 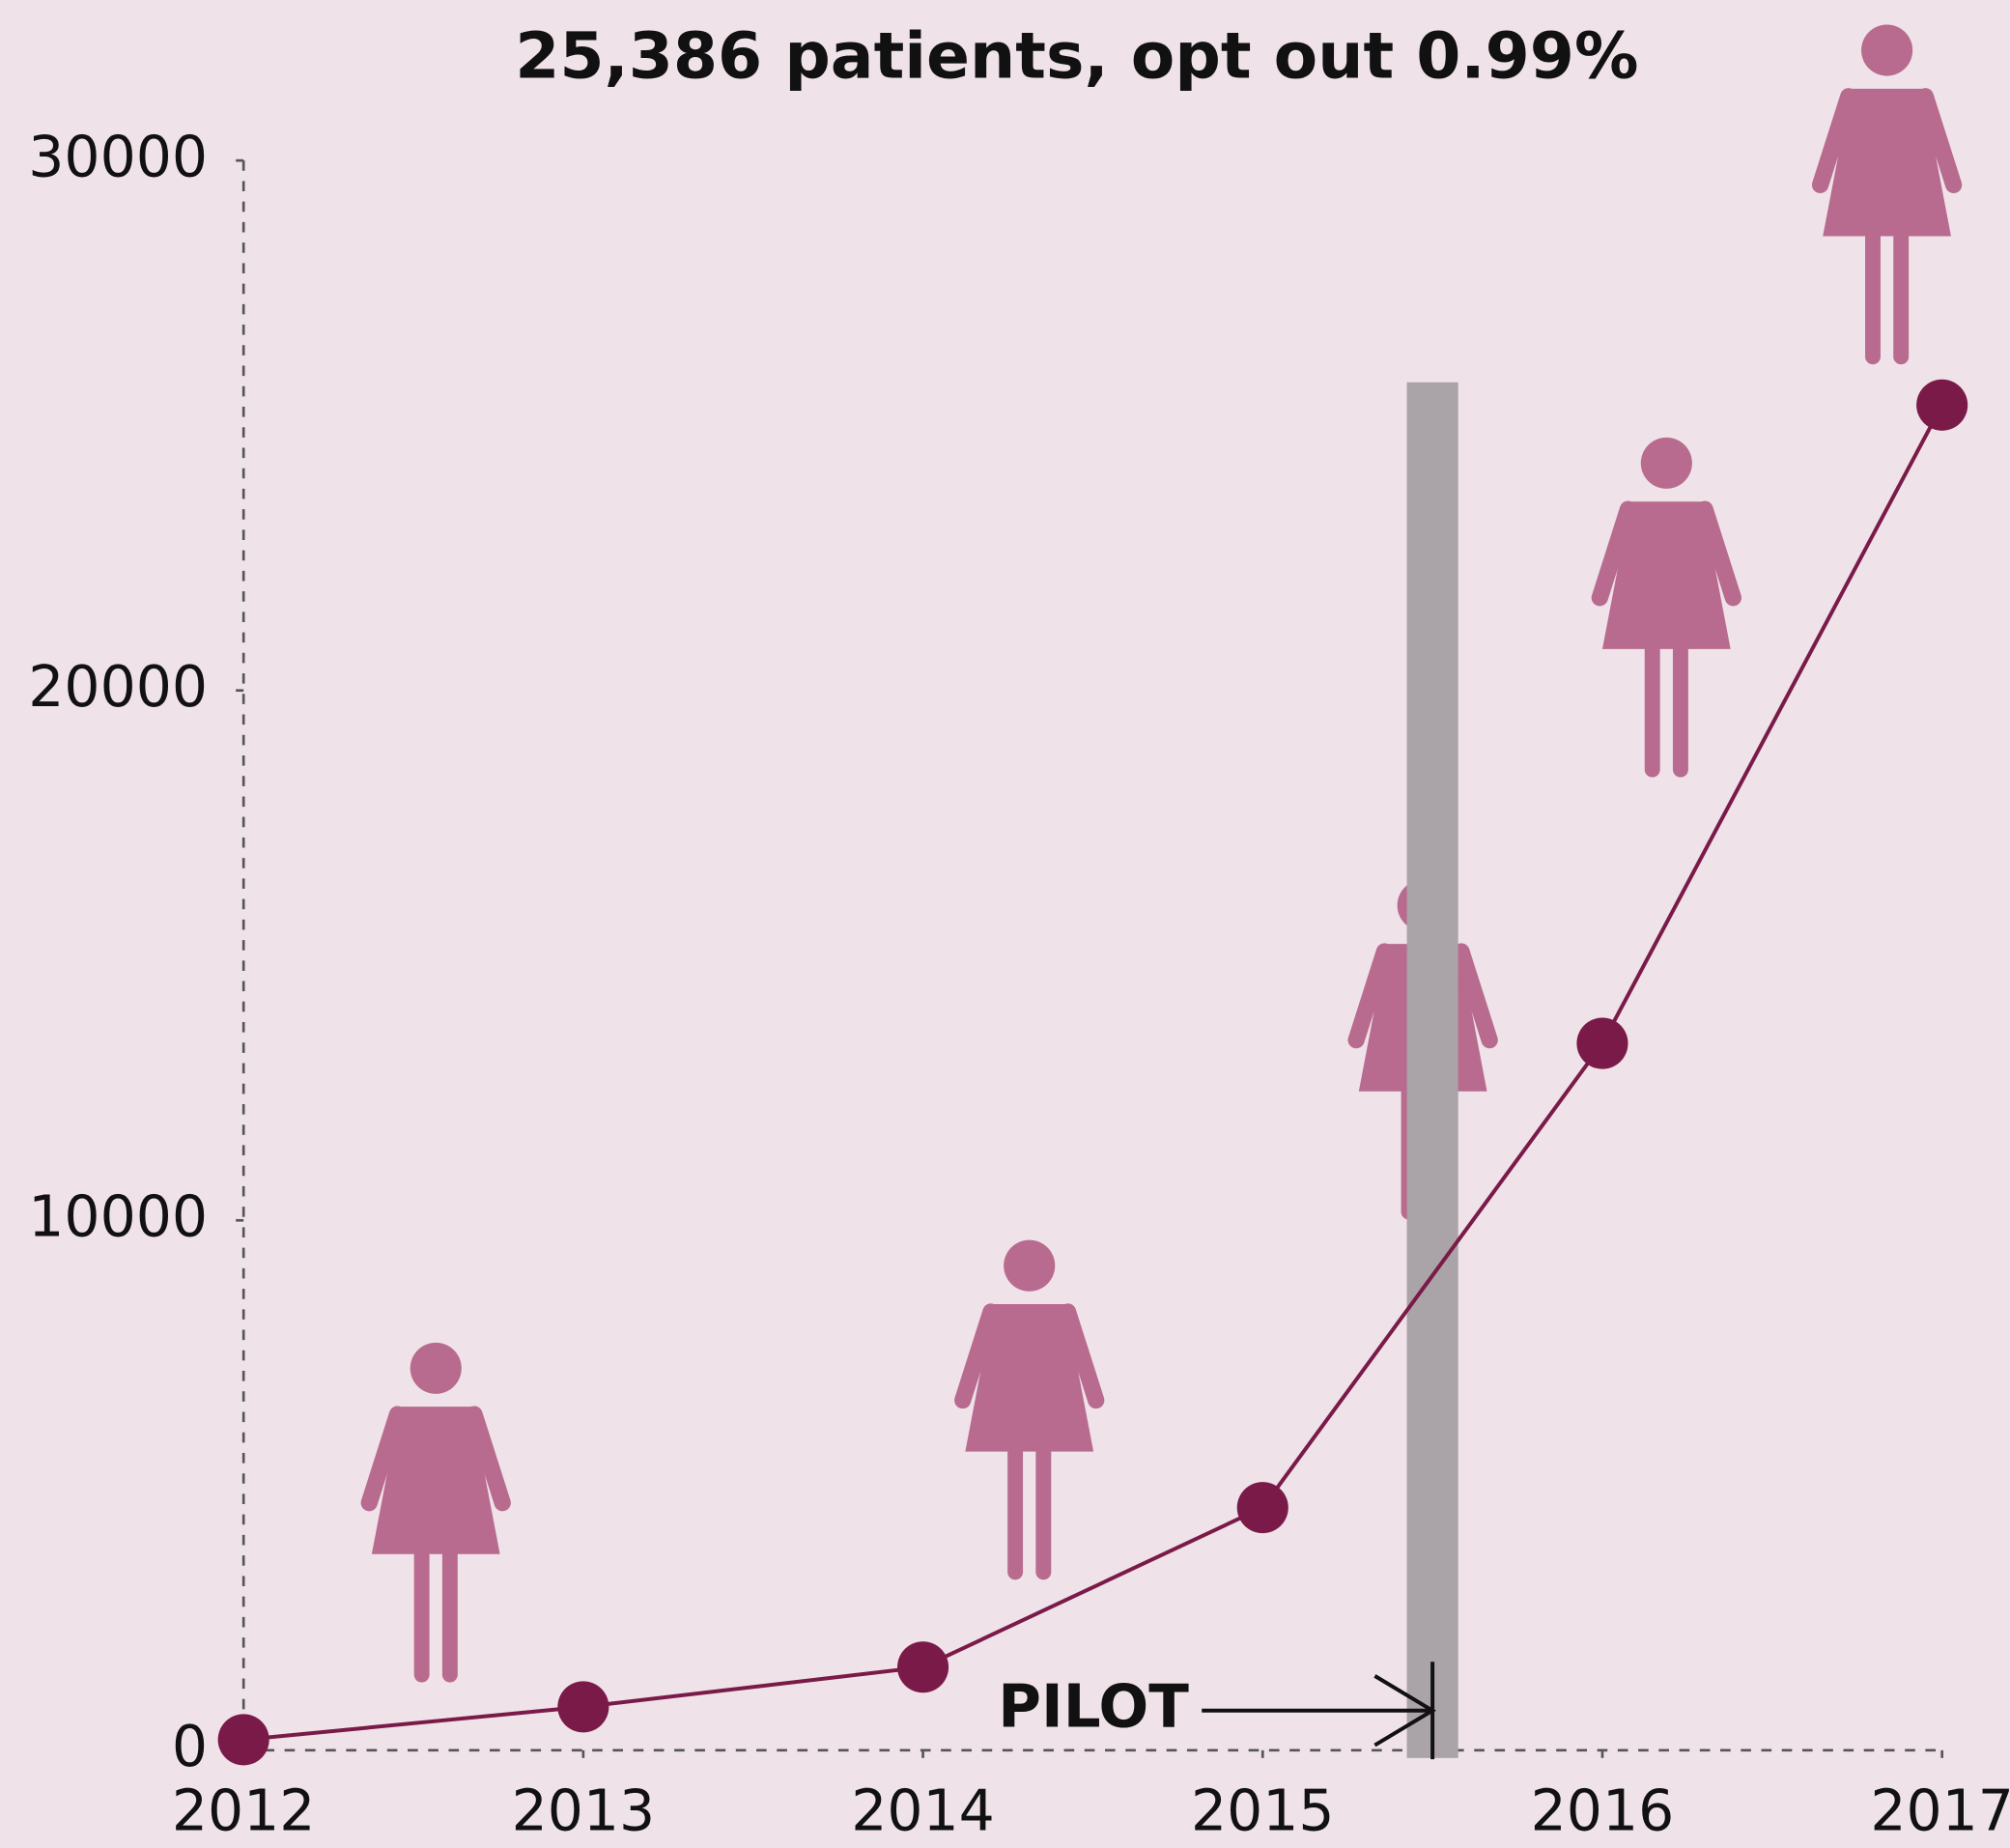 What do you see at coordinates (118, 687) in the screenshot?
I see `y-tick-label: 20000` at bounding box center [118, 687].